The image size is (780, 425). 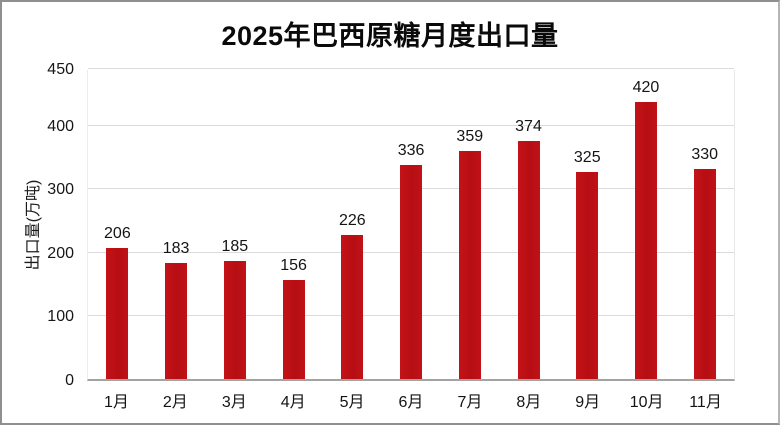 What do you see at coordinates (293, 265) in the screenshot?
I see `bar-value-label: 156` at bounding box center [293, 265].